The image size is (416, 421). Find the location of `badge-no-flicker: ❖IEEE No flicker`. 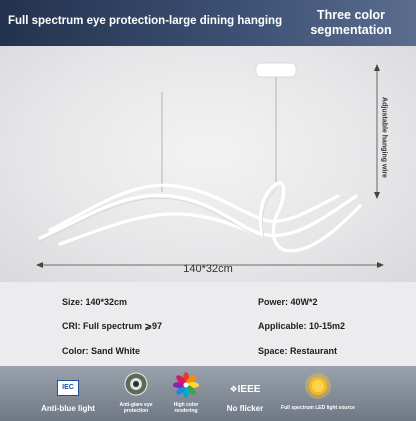

badge-no-flicker: ❖IEEE No flicker is located at coordinates (245, 393).